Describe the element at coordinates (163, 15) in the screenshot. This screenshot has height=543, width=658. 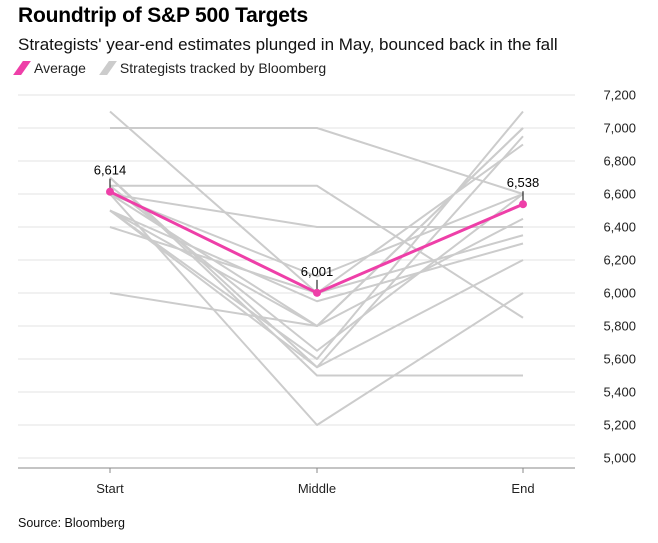
I see `chart-title: Roundtrip of S&P 500 Targets` at that location.